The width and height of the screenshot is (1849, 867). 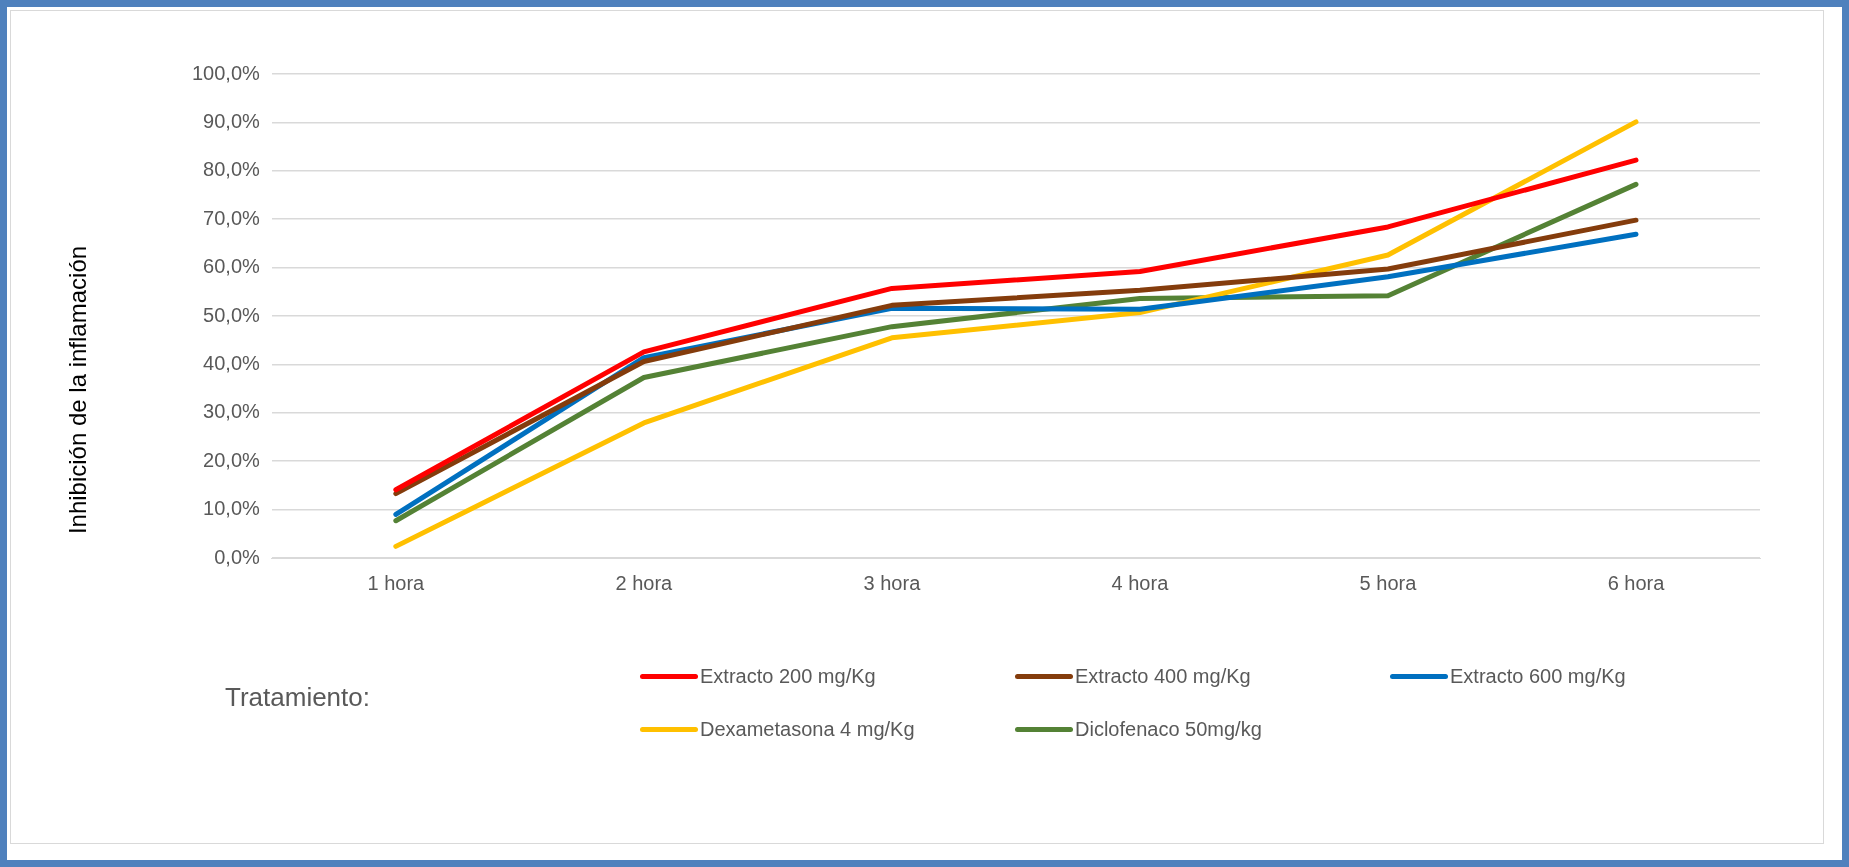 I want to click on legend-title: Tratamiento:, so click(x=297, y=697).